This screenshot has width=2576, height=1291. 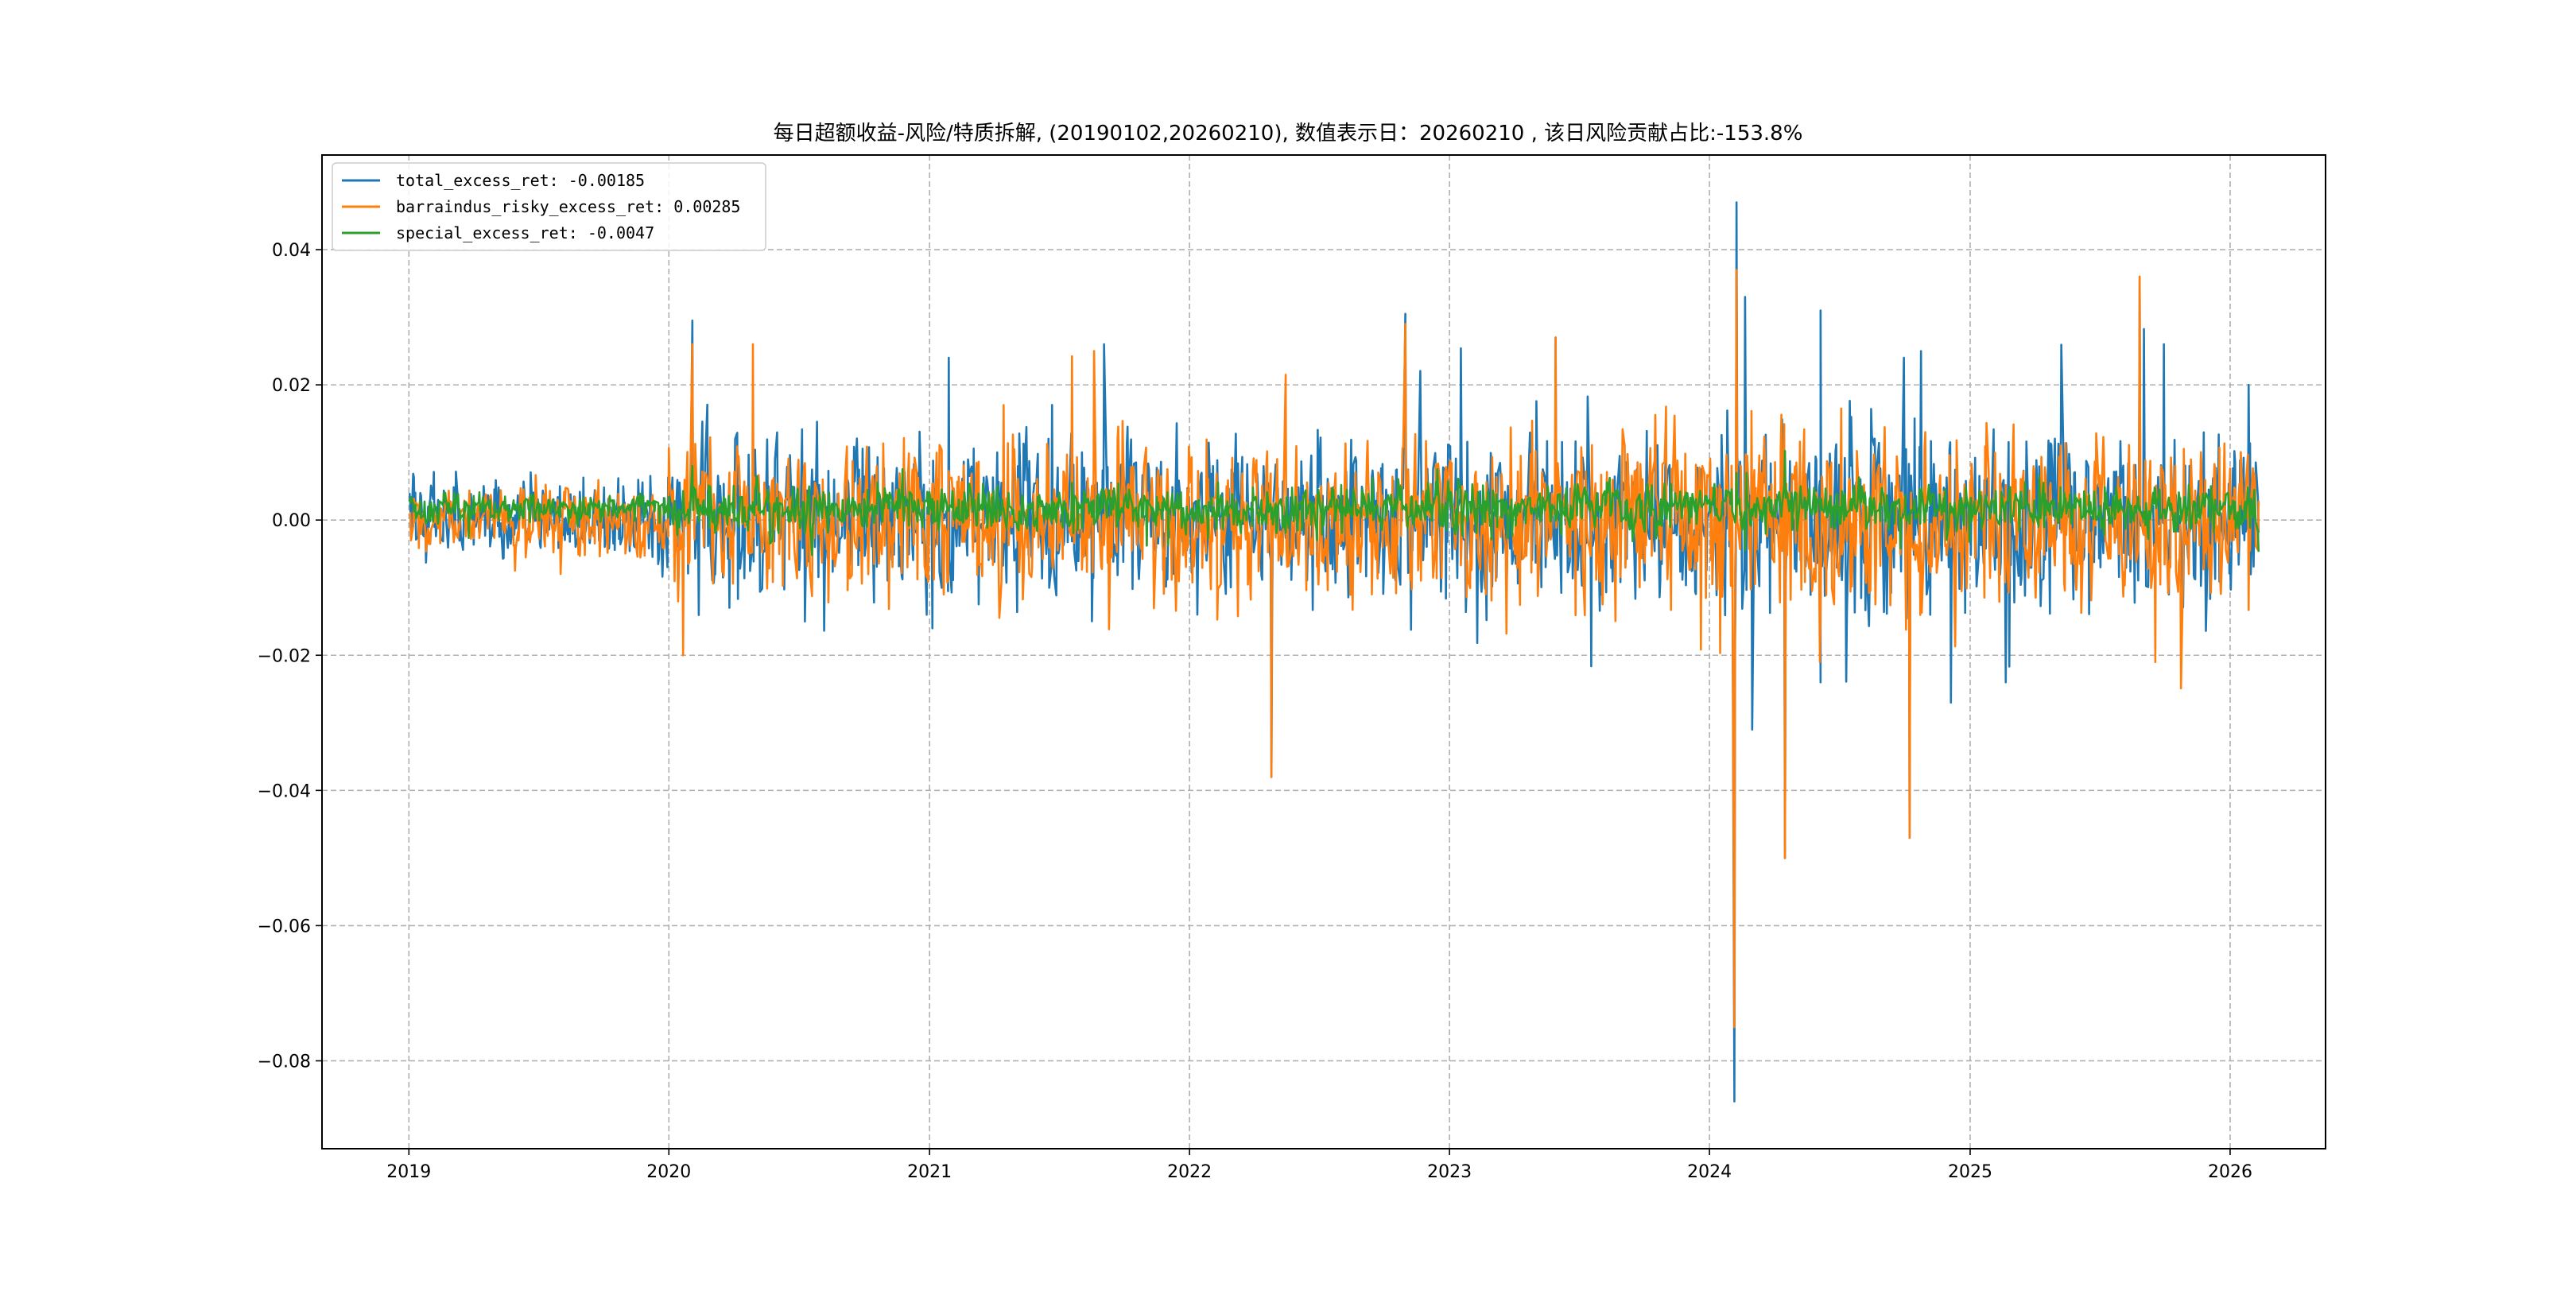 I want to click on legend-label: special_excess_ret: -0.0047, so click(x=525, y=232).